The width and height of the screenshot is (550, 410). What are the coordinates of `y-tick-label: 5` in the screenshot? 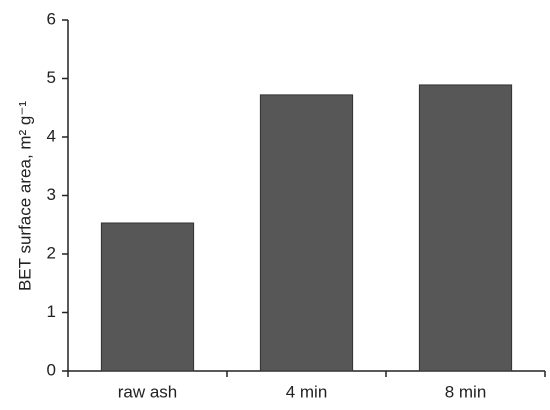 It's located at (51, 77).